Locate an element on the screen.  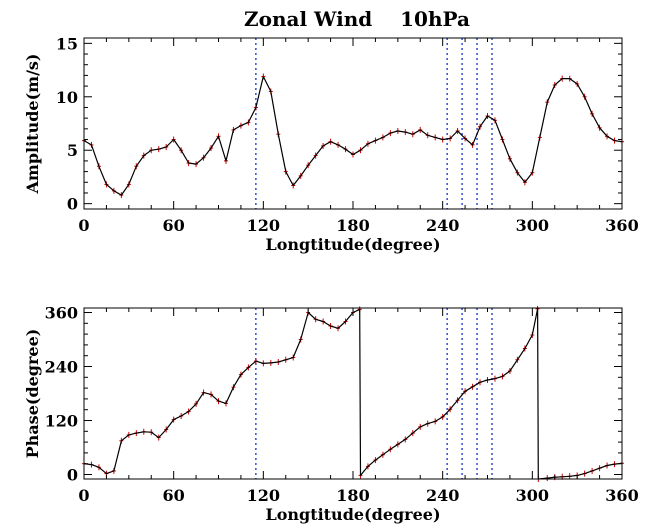
phase-x-tick-label: 60 is located at coordinates (174, 495).